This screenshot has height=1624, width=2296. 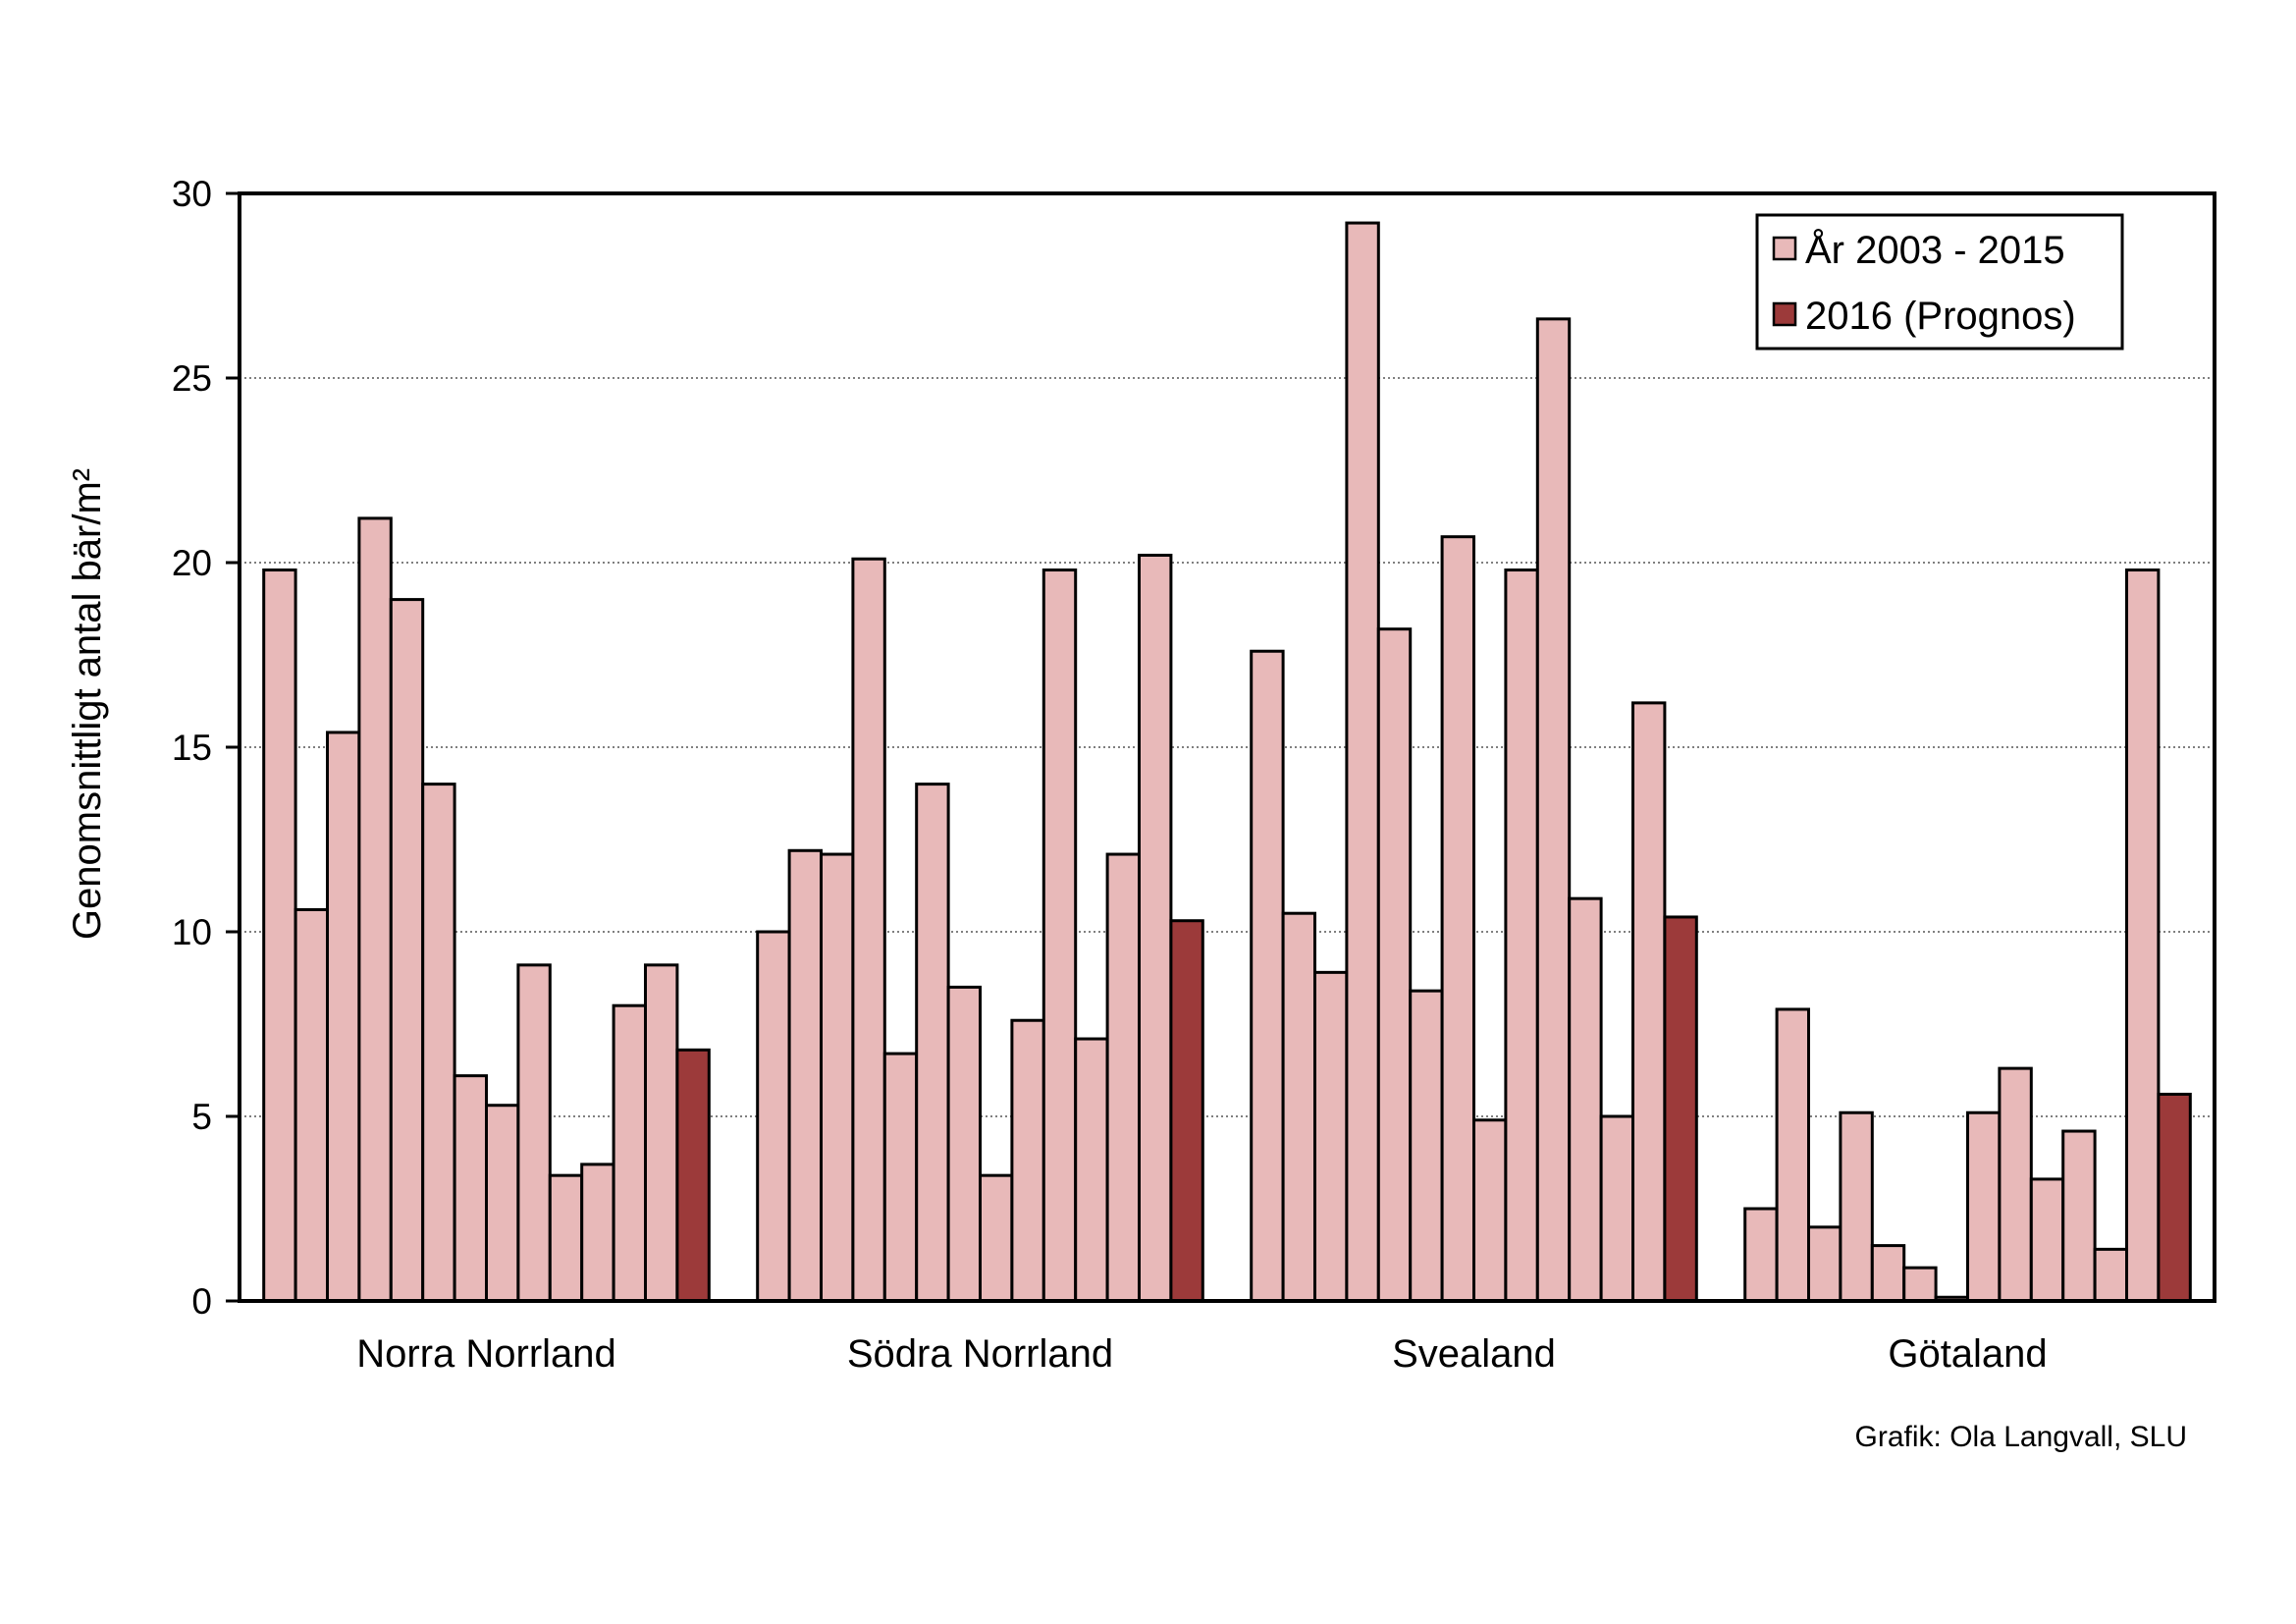 What do you see at coordinates (192, 748) in the screenshot?
I see `y-tick-label-15: 15` at bounding box center [192, 748].